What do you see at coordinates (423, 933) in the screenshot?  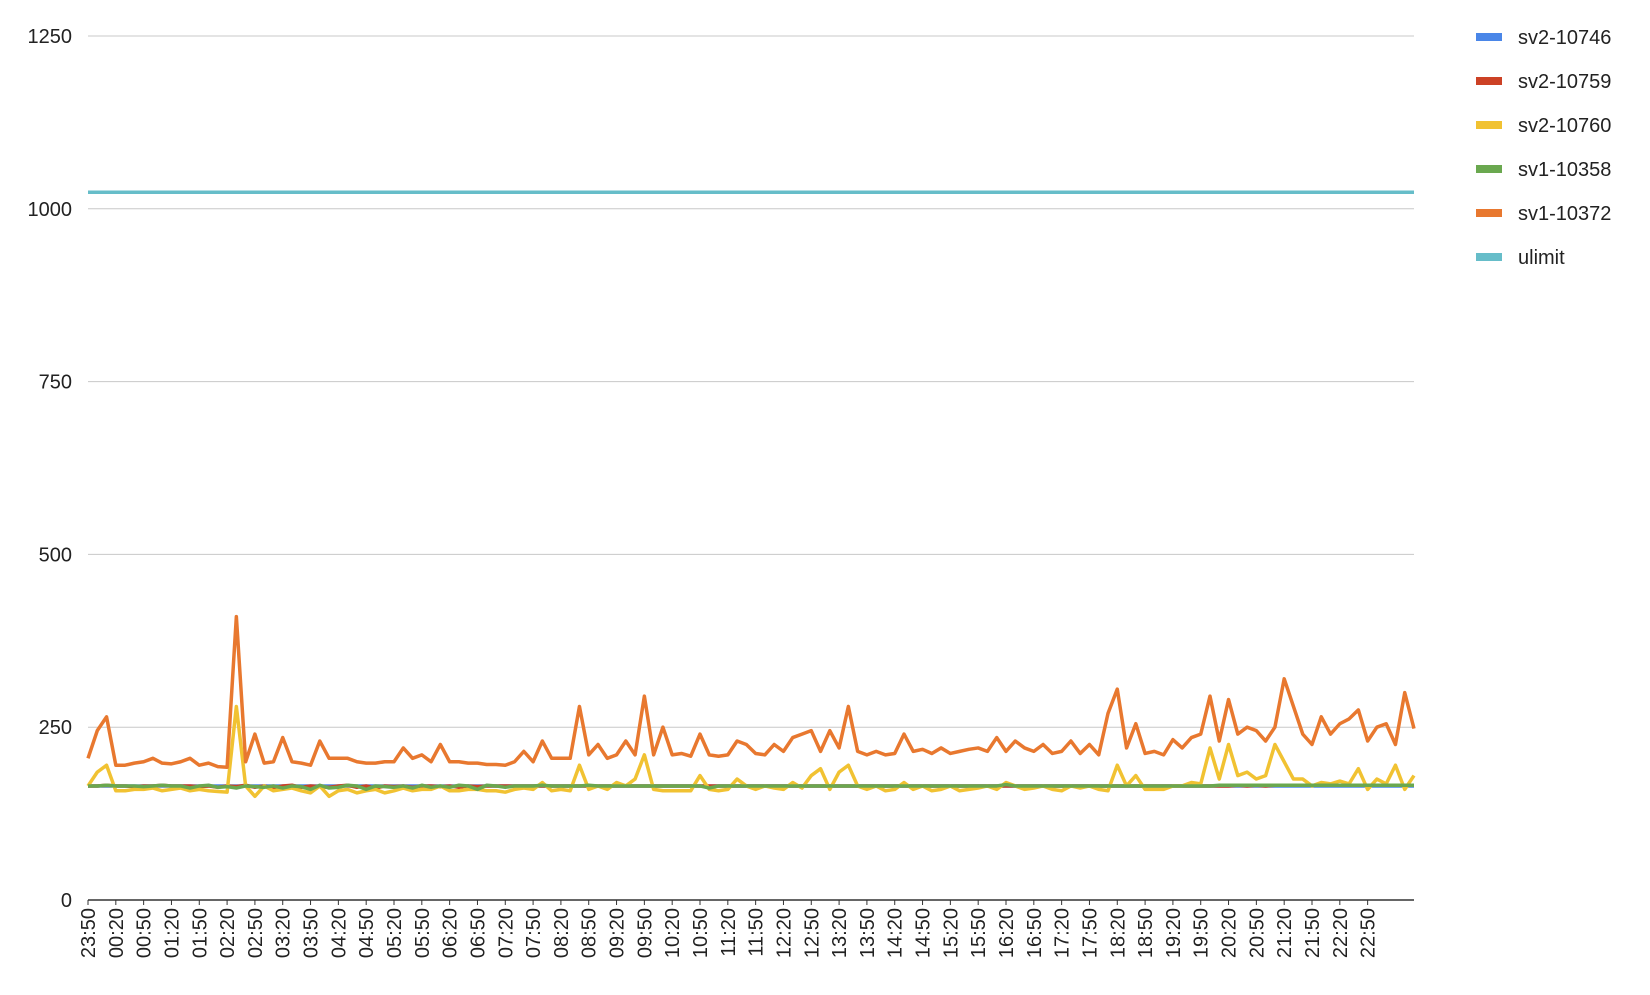 I see `x-tick-label: 05:50` at bounding box center [423, 933].